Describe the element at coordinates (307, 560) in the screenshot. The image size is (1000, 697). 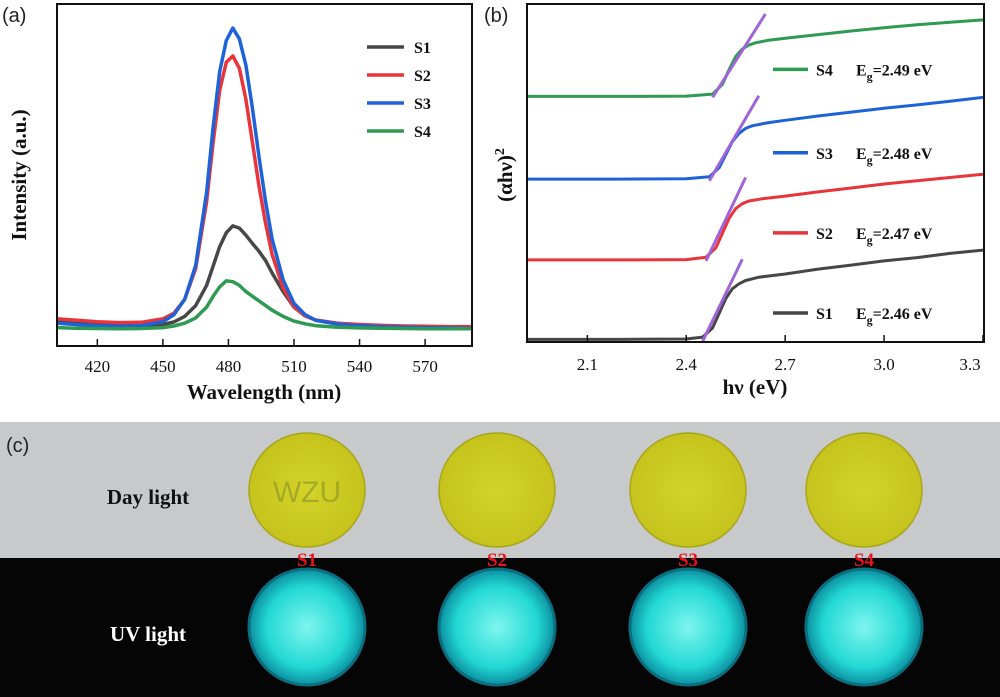
I see `sample-label-s1: S1` at that location.